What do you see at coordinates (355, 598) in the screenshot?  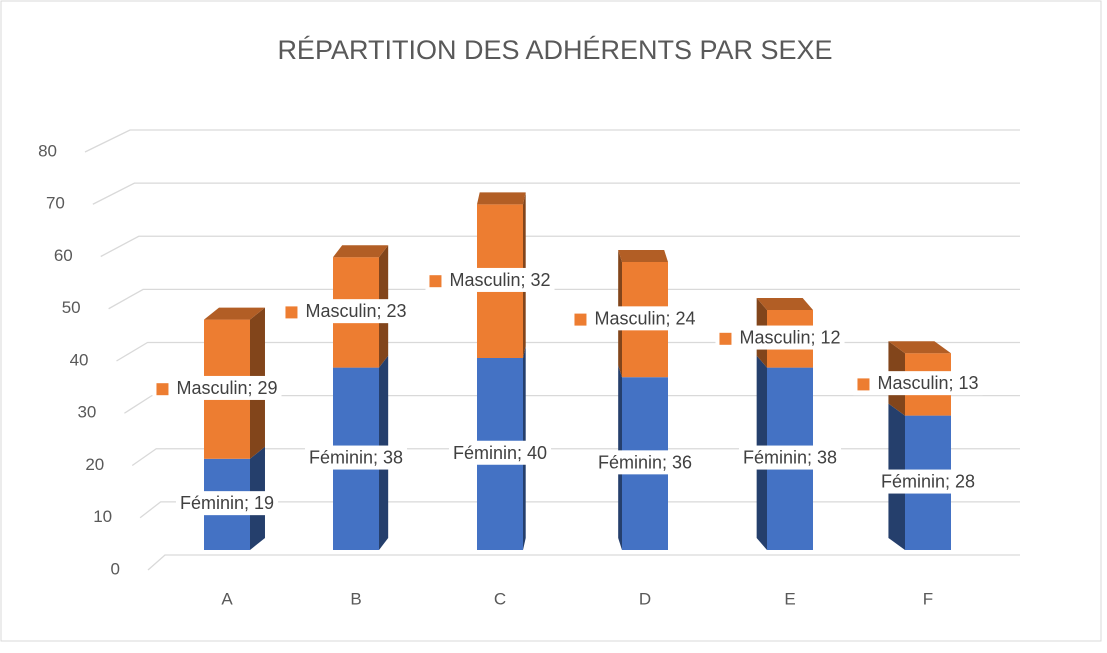 I see `x-tick-label: B` at bounding box center [355, 598].